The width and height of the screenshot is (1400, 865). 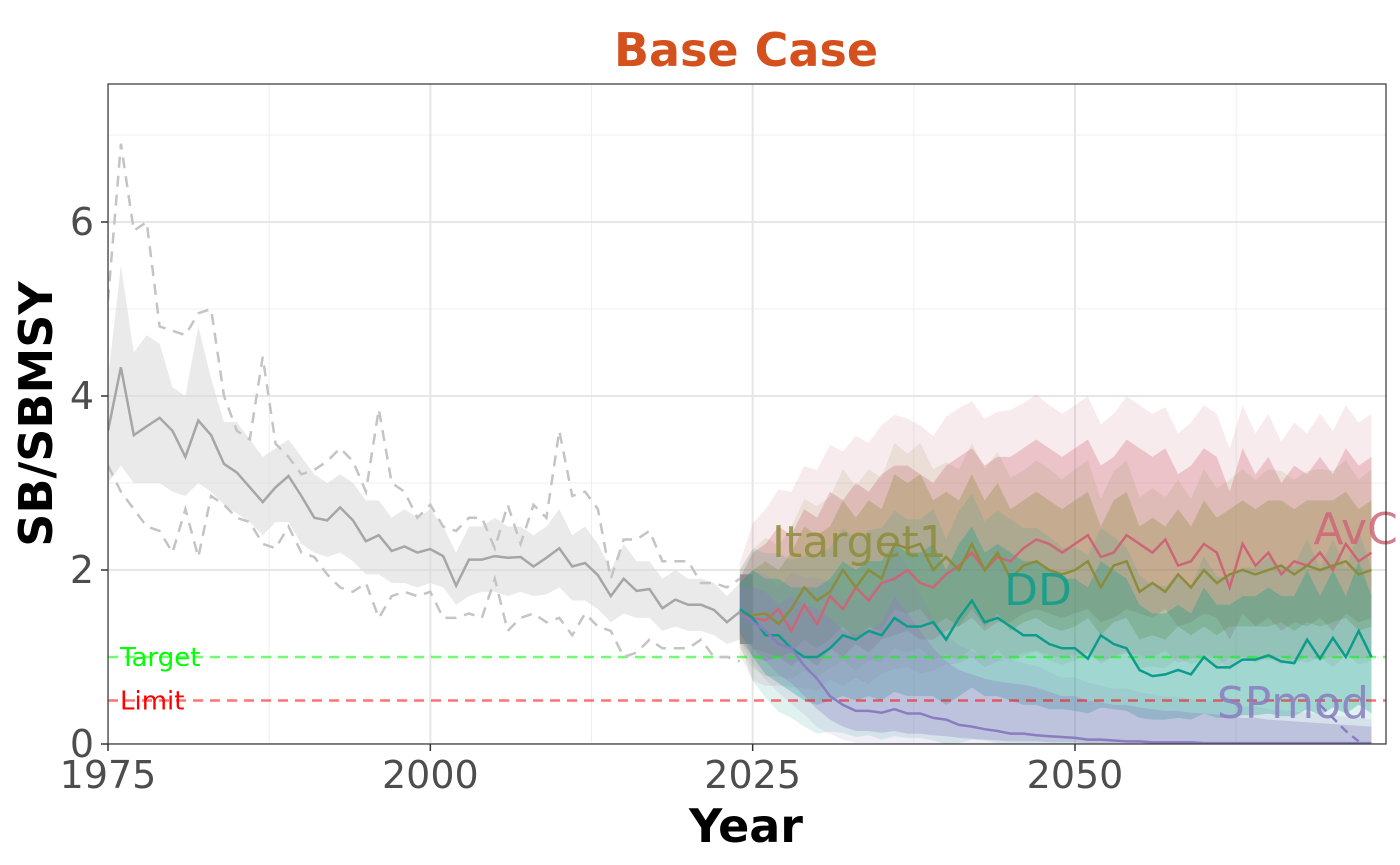 What do you see at coordinates (82, 744) in the screenshot?
I see `y-tick-label: 0` at bounding box center [82, 744].